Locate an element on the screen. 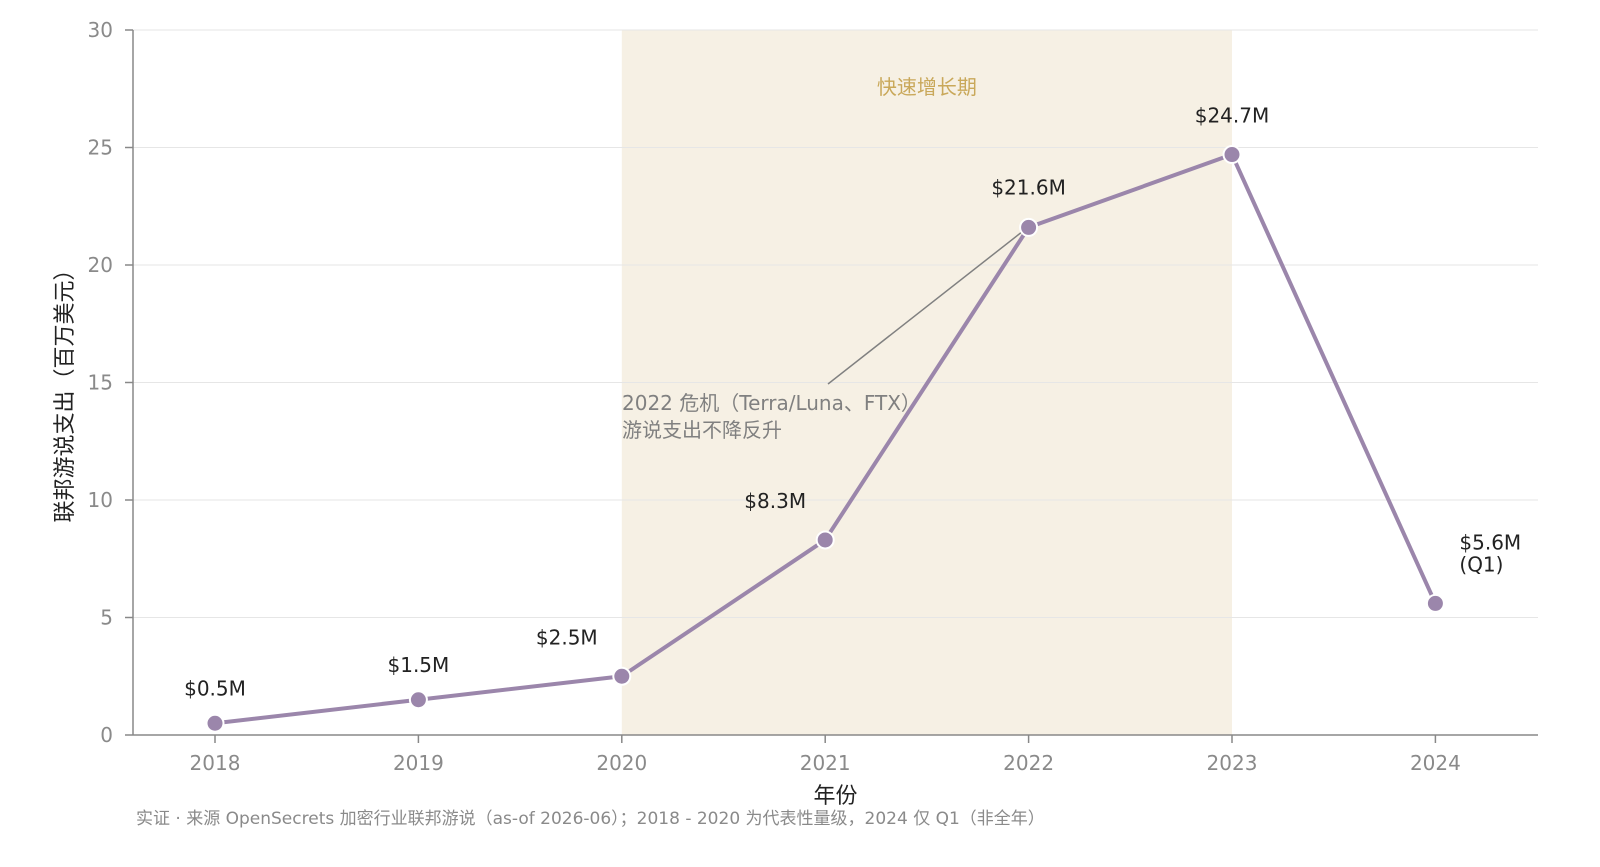 The height and width of the screenshot is (867, 1600). x-tick-label-2023: 2023 is located at coordinates (1232, 763).